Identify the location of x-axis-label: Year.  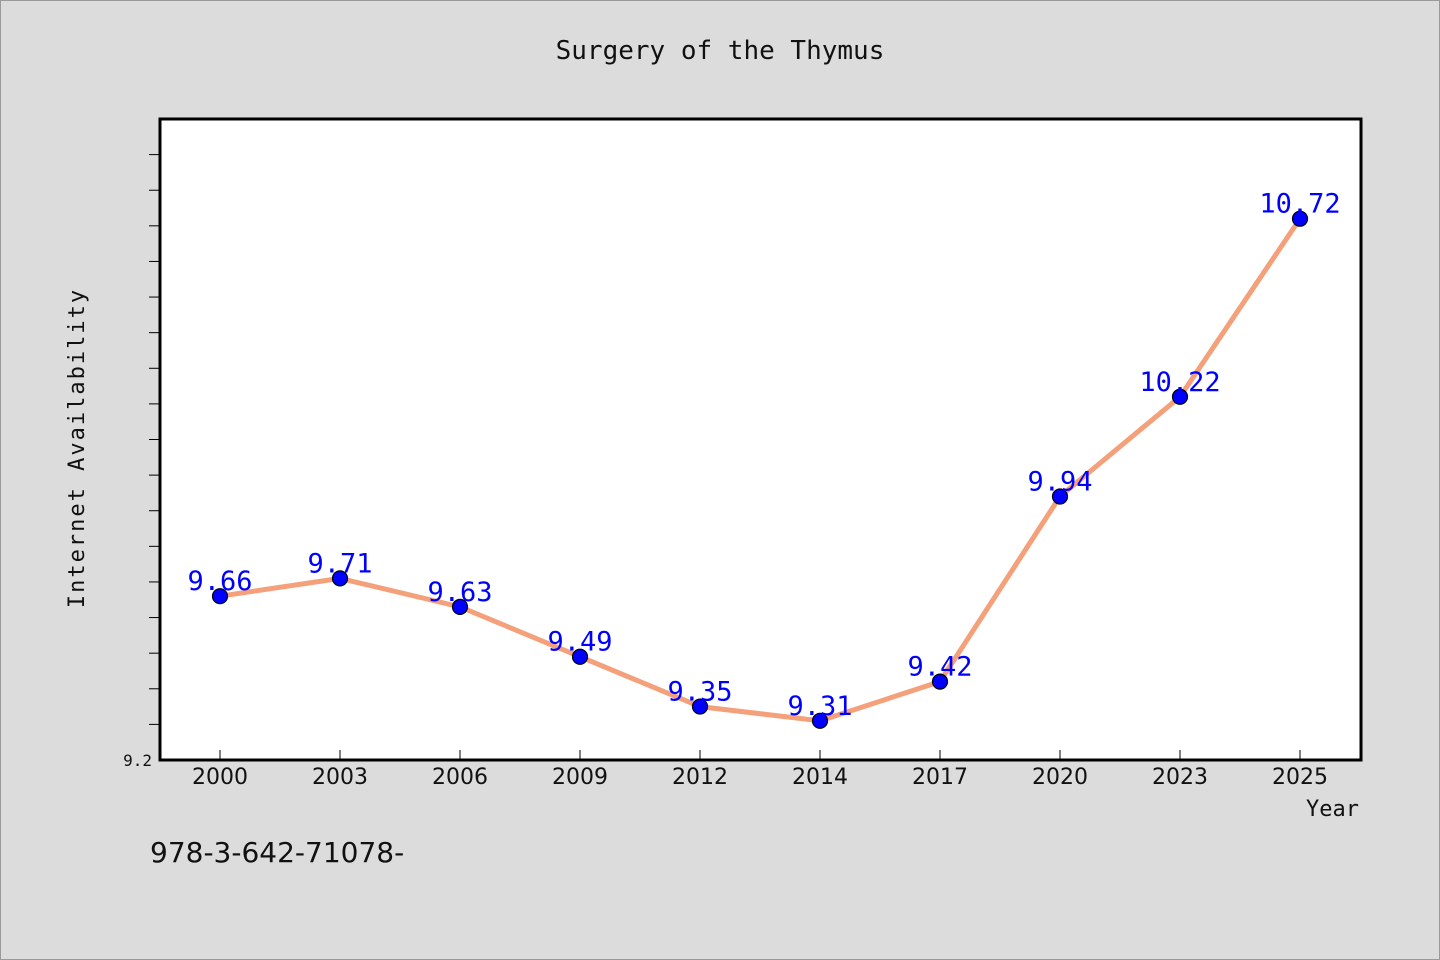
(1332, 809).